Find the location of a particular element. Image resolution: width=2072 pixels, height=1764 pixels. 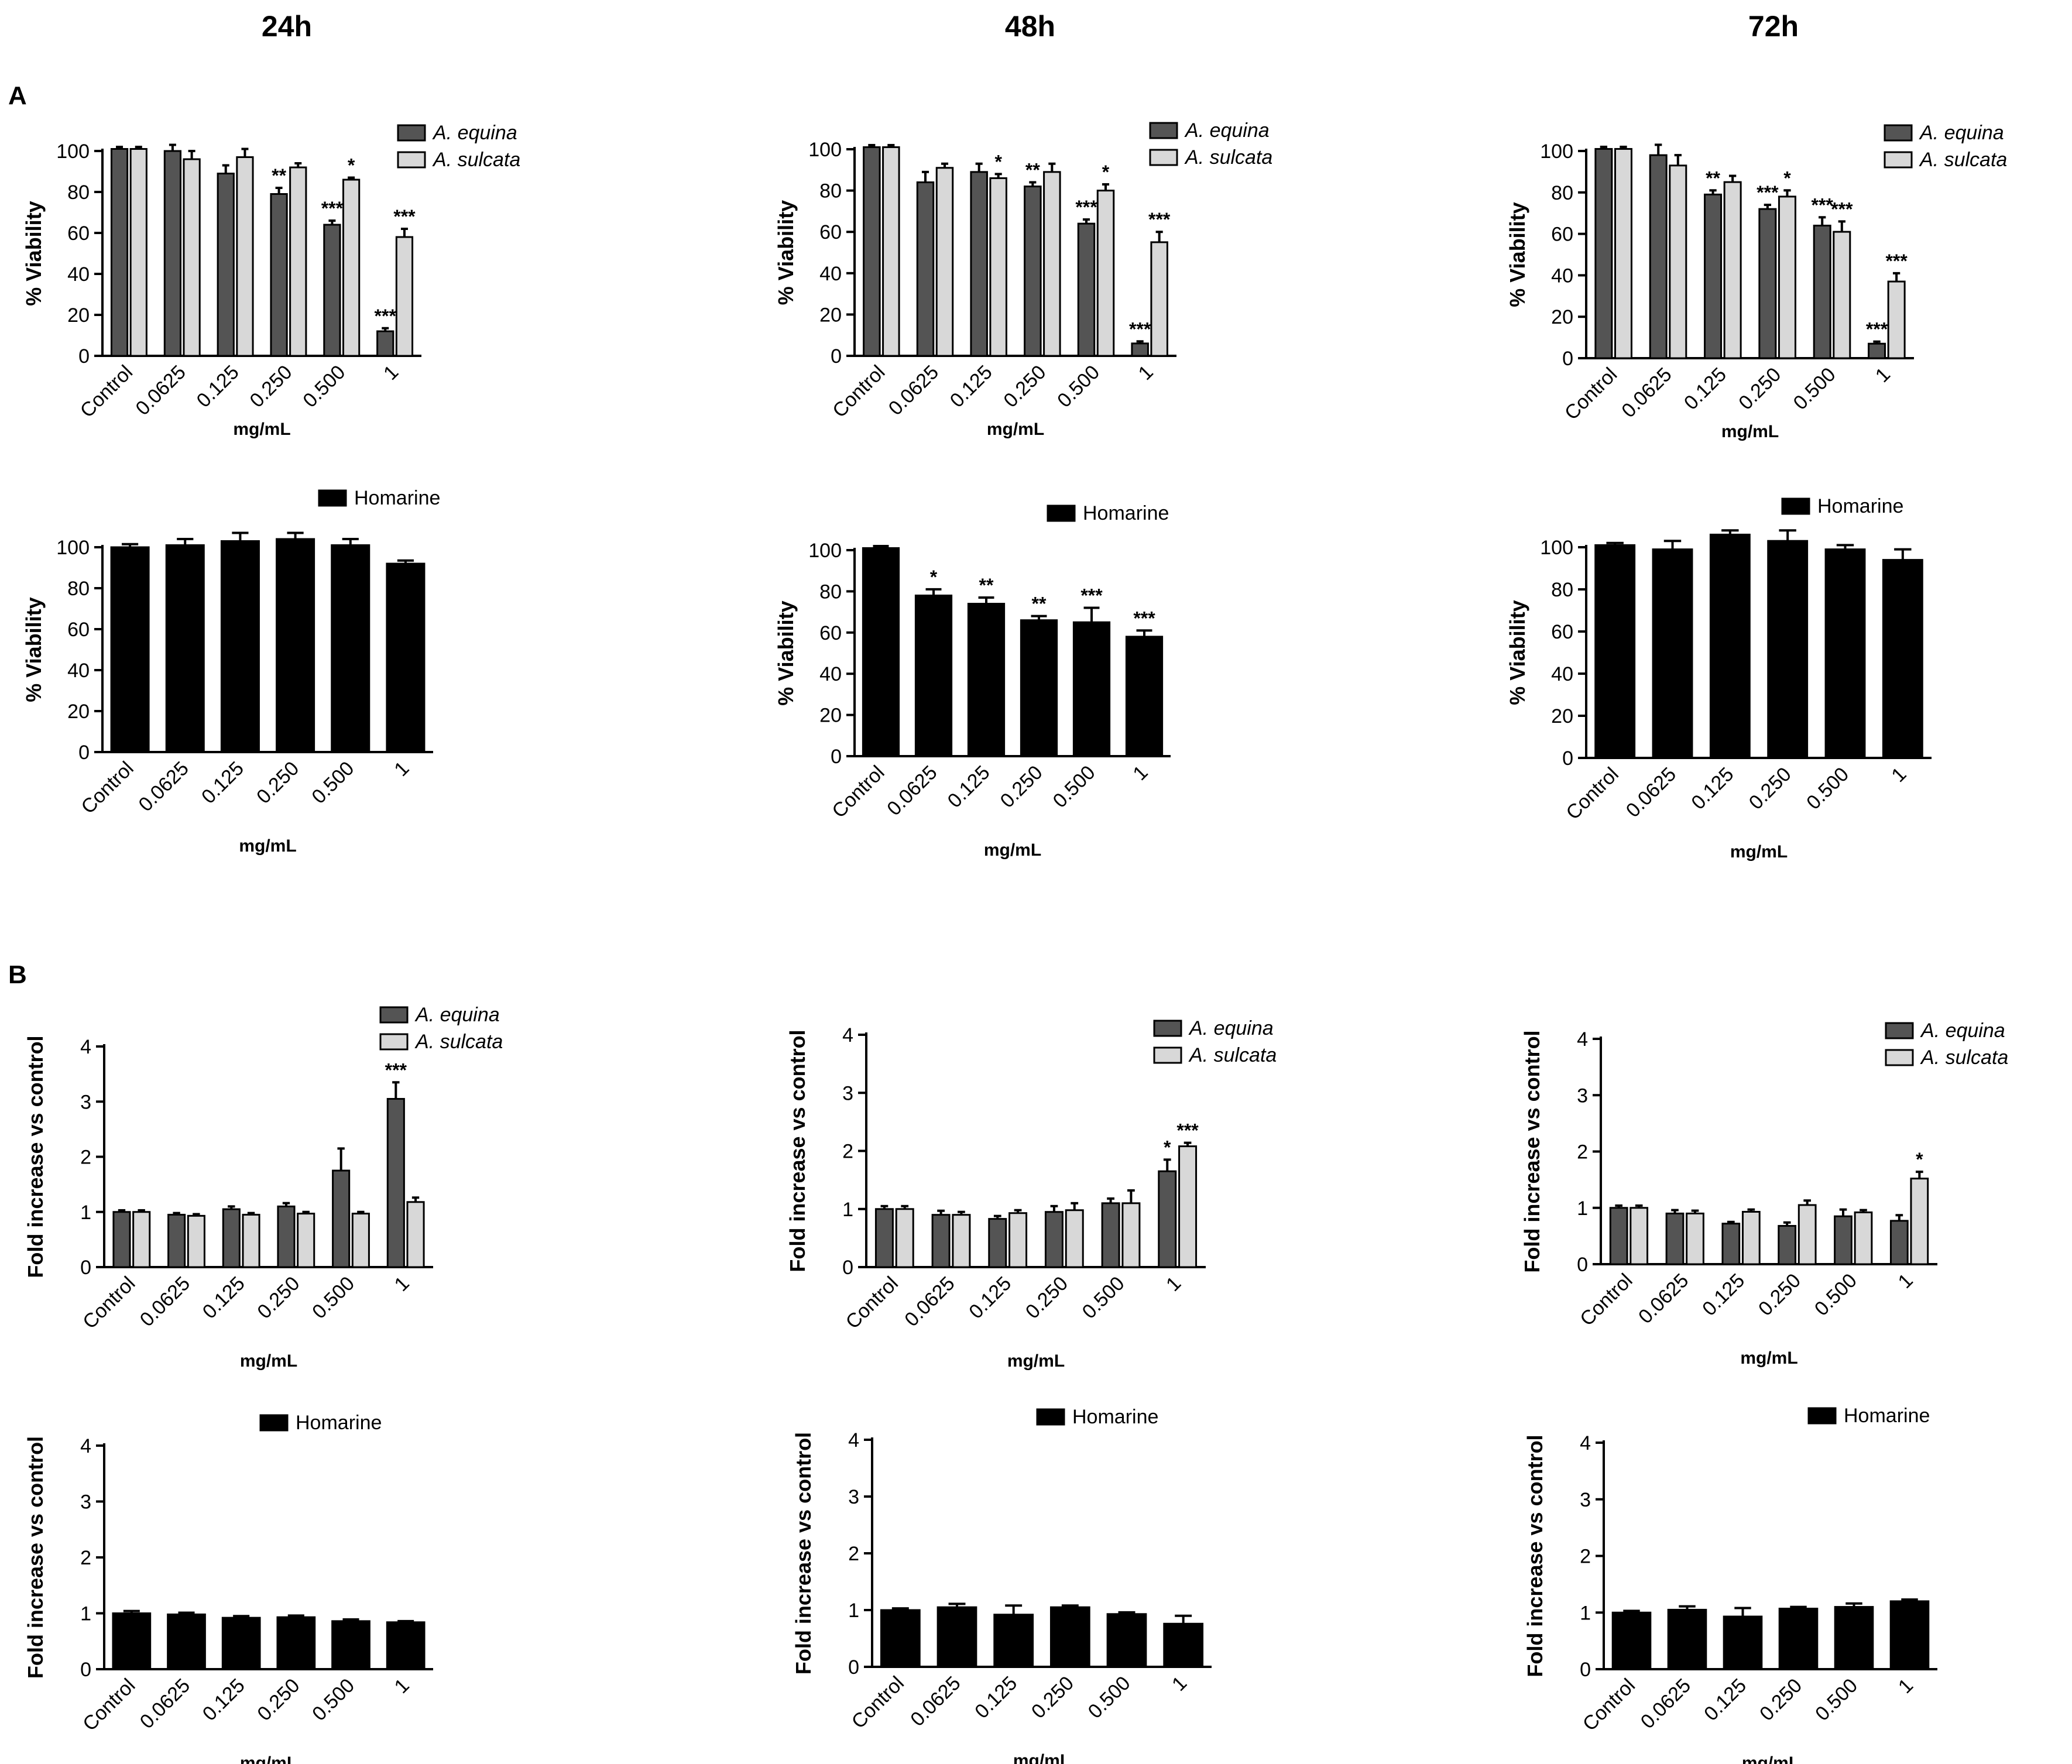

legend-label: A. sulcata is located at coordinates (458, 1042).